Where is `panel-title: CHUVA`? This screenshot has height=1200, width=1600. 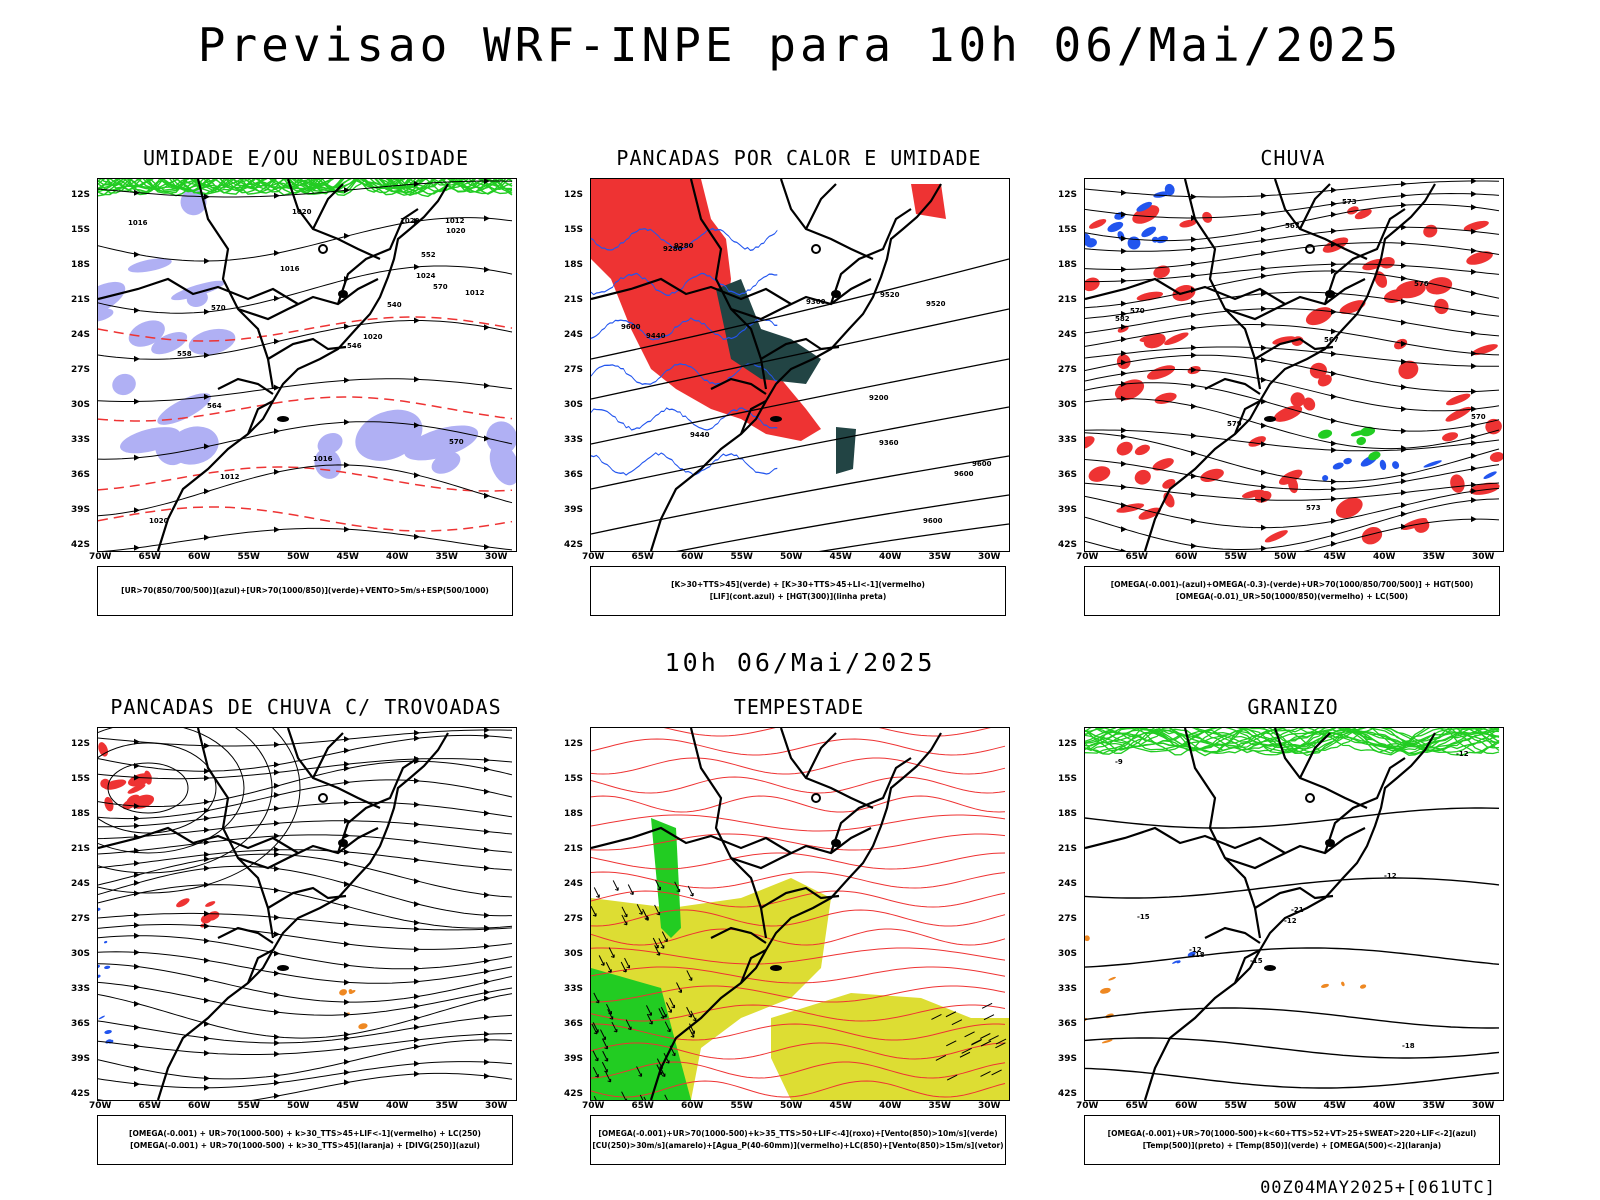 panel-title: CHUVA is located at coordinates (1293, 158).